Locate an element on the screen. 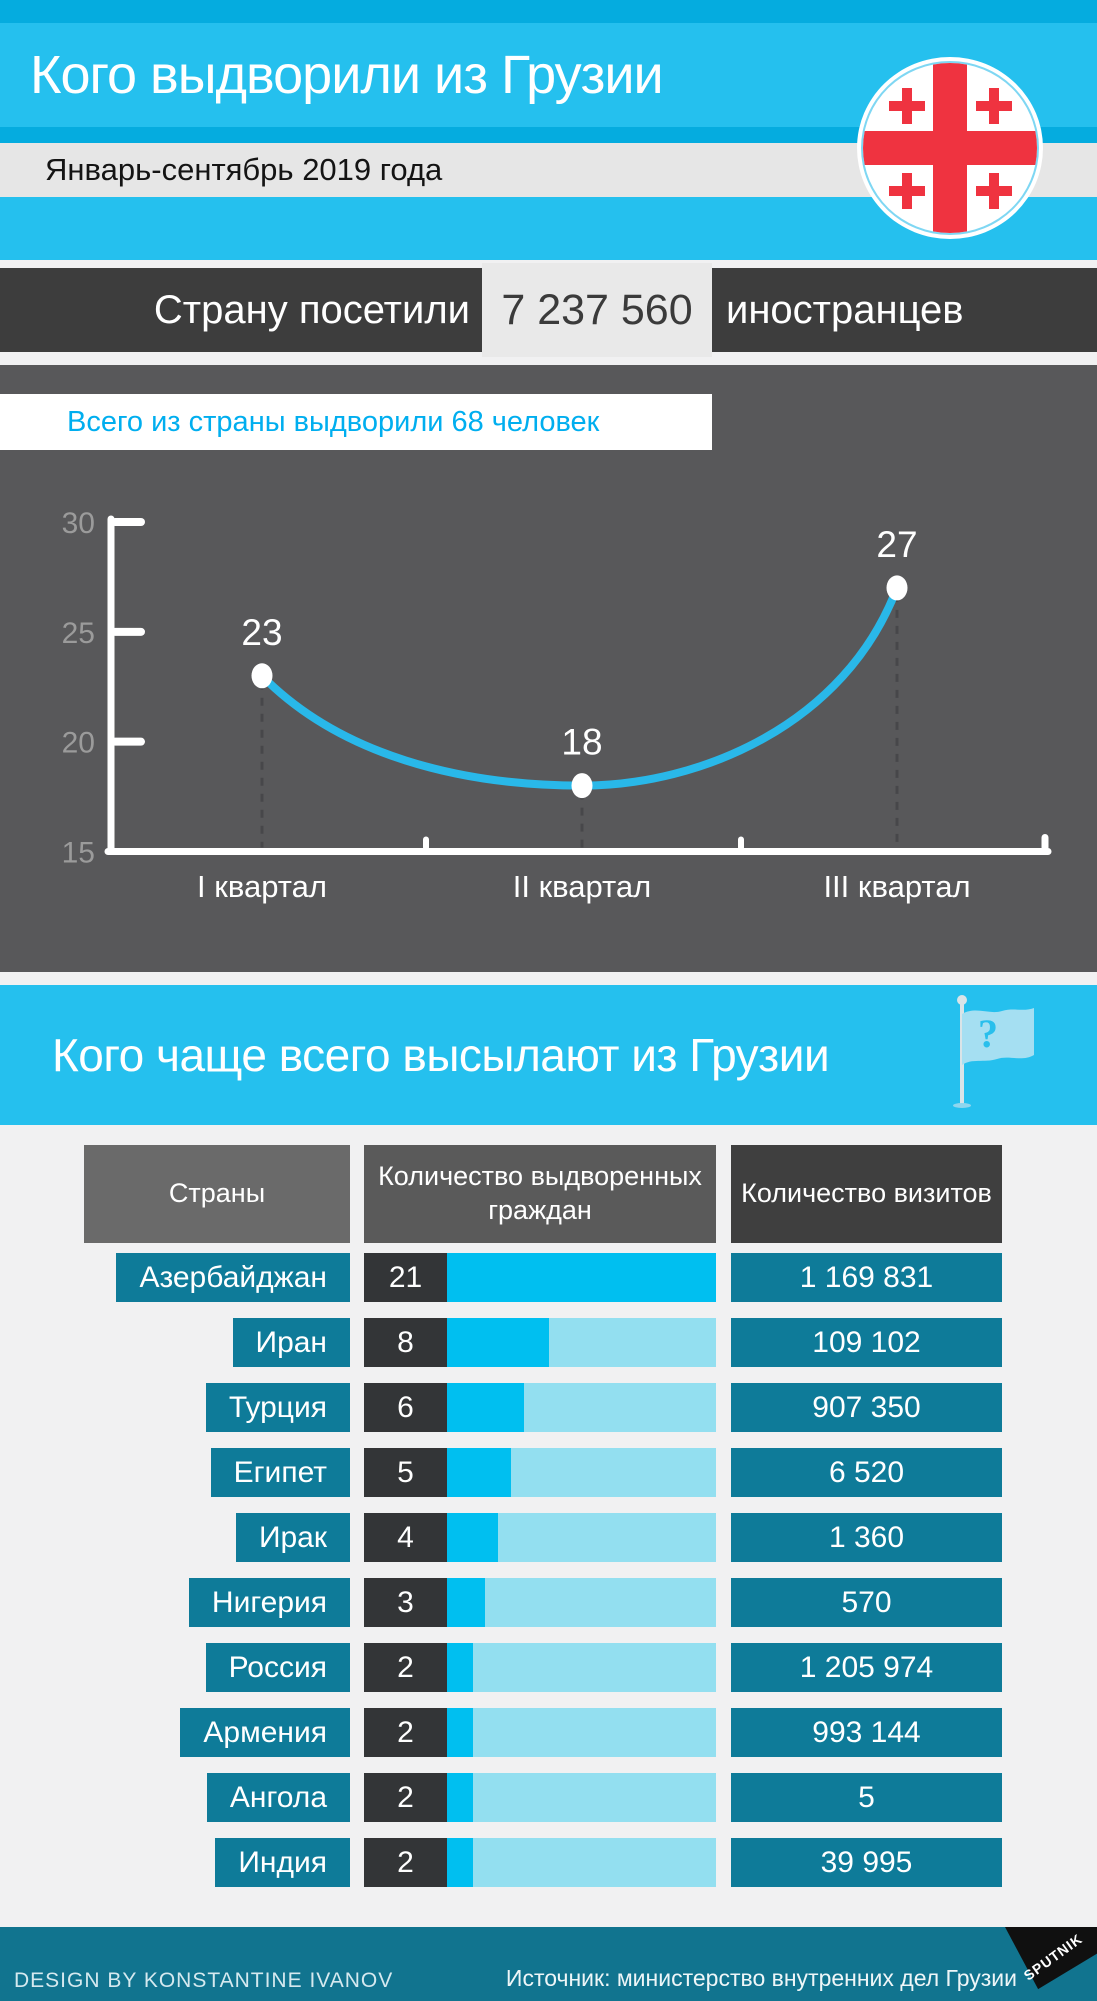 The image size is (1097, 2001). flag-cross-horizontal is located at coordinates (950, 148).